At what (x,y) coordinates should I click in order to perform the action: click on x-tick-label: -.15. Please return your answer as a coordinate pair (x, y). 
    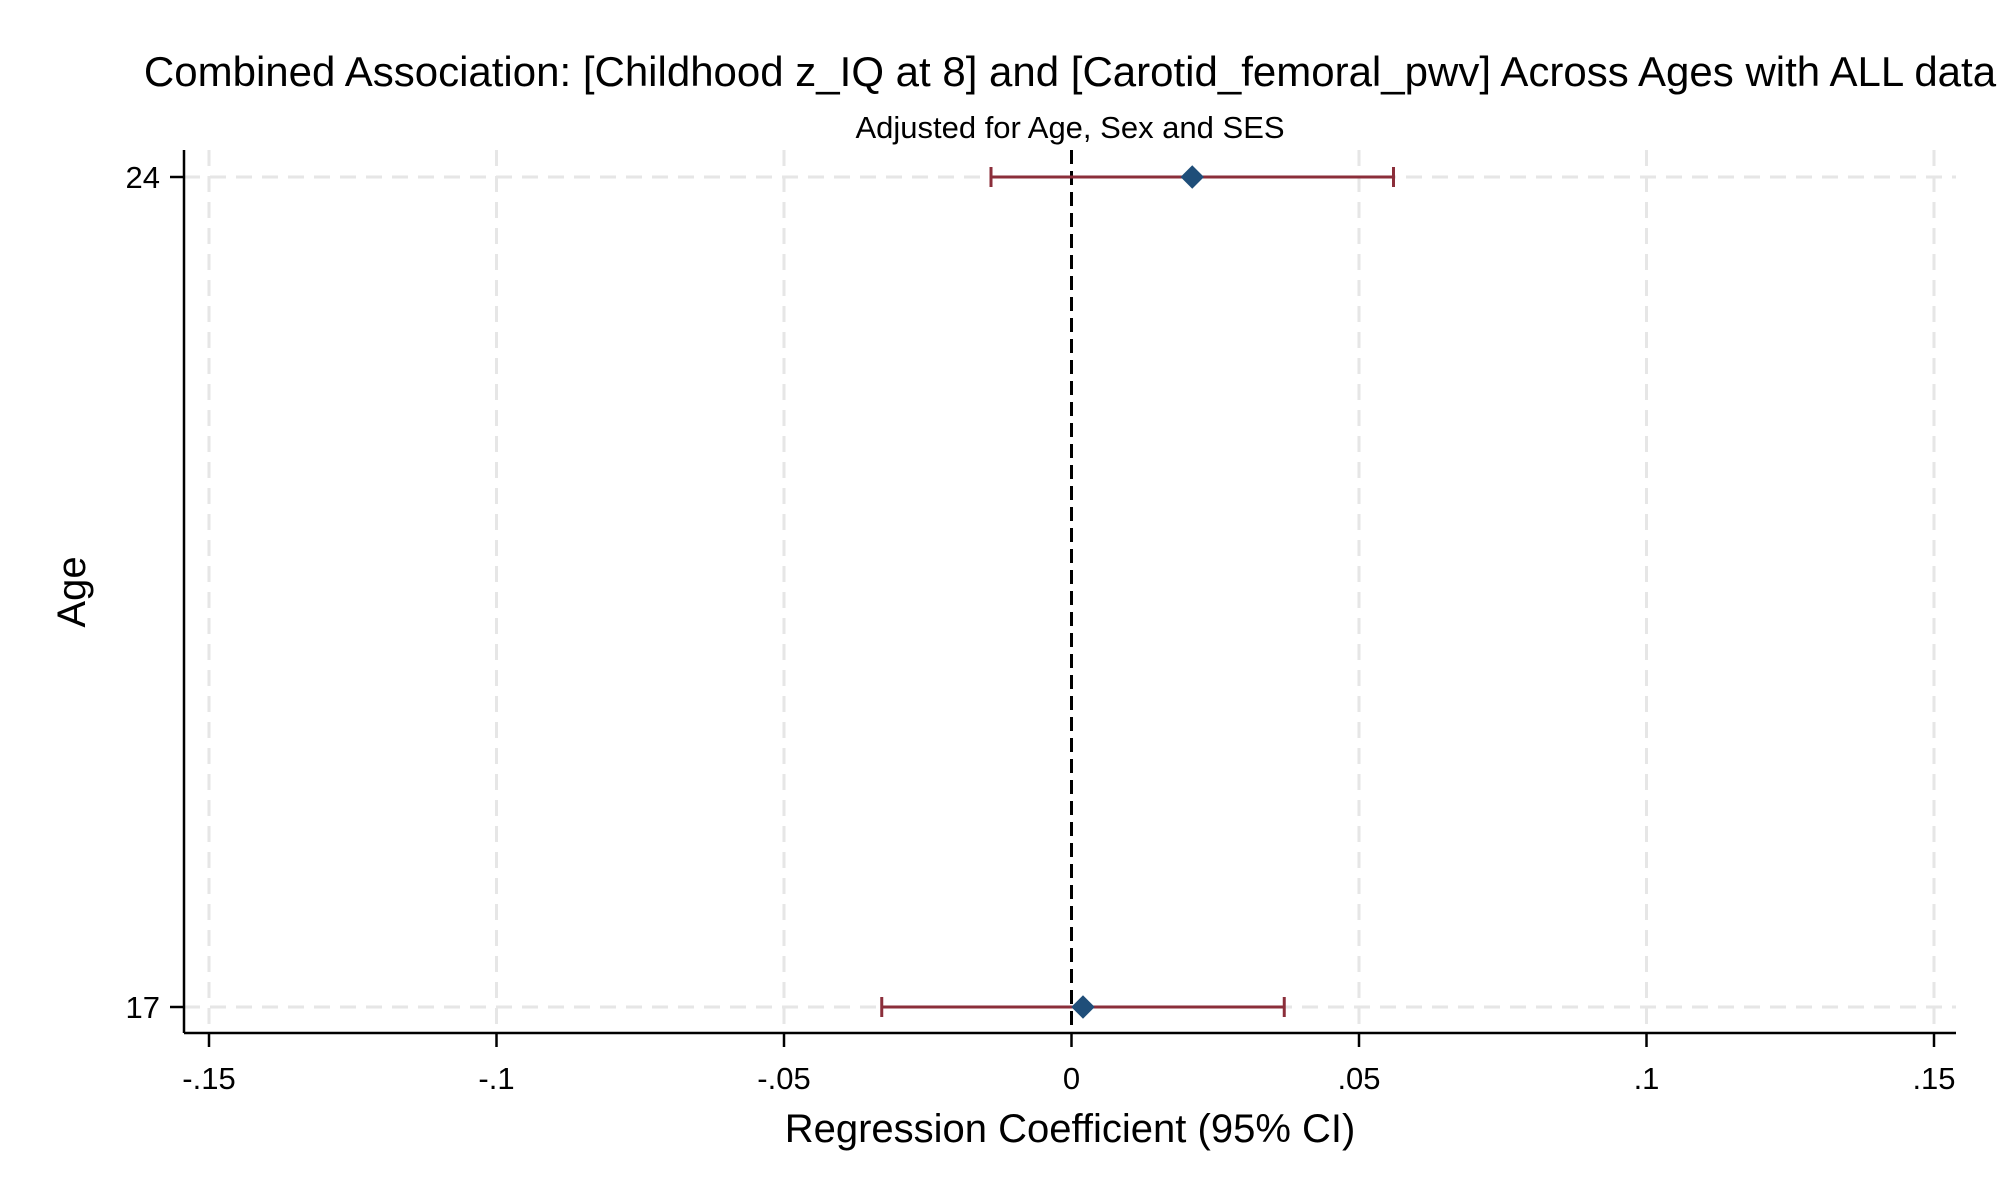
    Looking at the image, I should click on (208, 1078).